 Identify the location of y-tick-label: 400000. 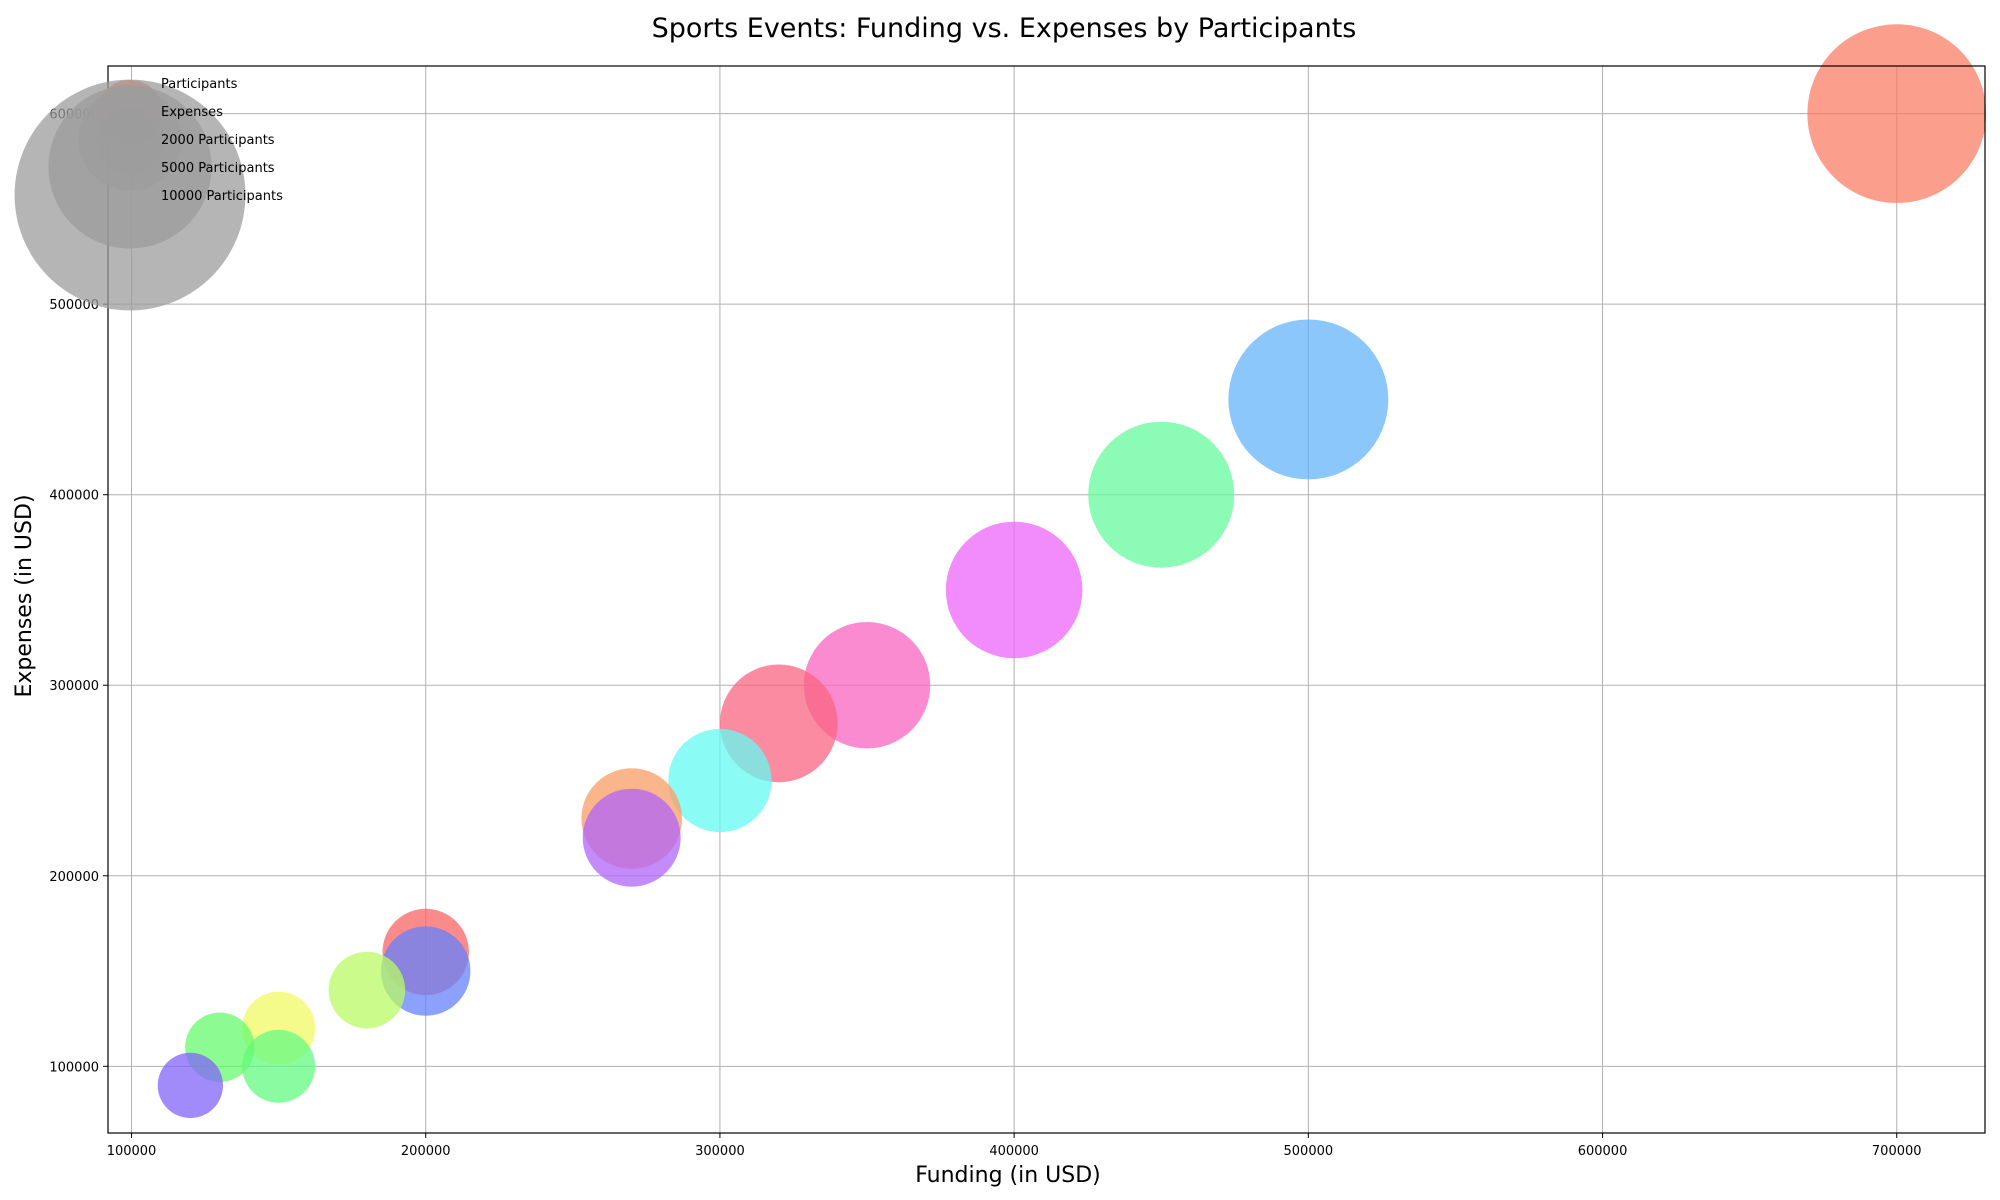
(74, 496).